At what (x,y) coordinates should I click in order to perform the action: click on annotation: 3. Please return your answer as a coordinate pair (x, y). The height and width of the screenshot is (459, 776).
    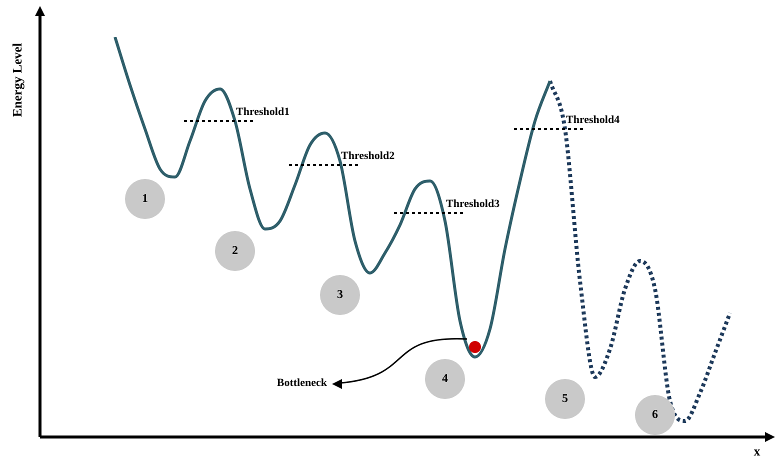
    Looking at the image, I should click on (340, 294).